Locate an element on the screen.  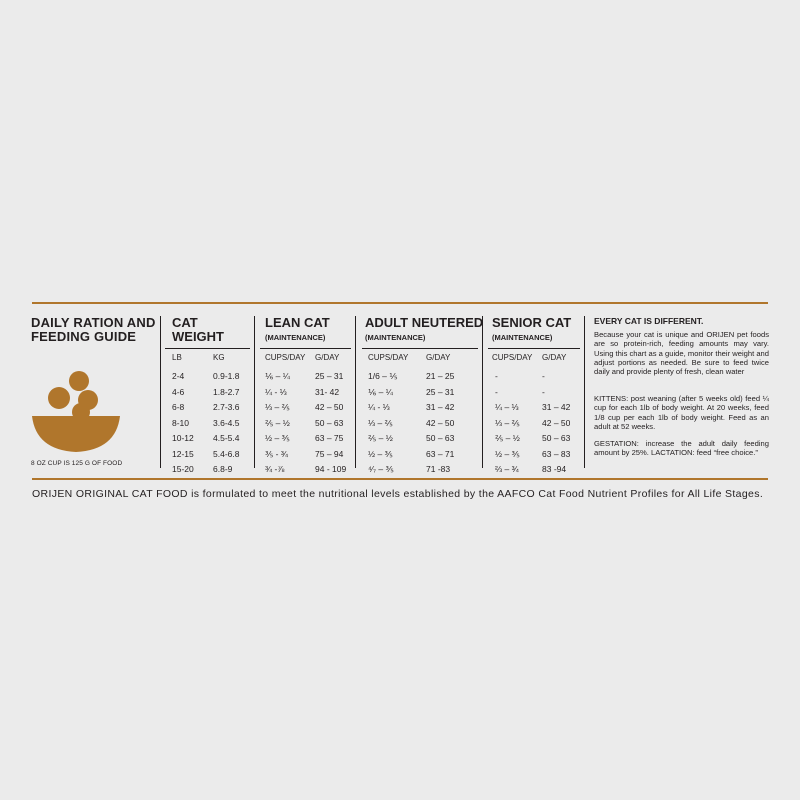
cat-weight-header-line-1: CAT is located at coordinates (185, 322).